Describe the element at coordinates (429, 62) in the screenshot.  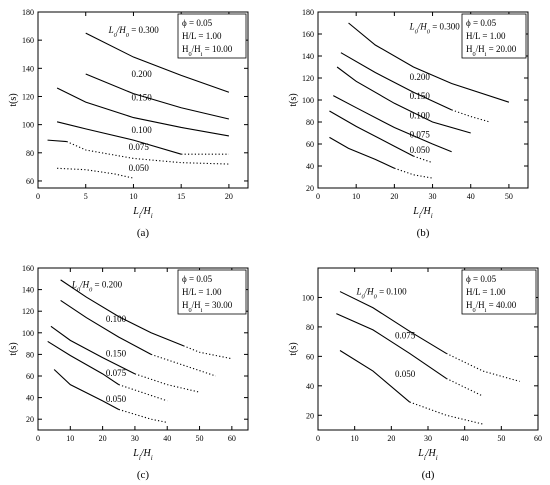
I see `series-line-0.300` at that location.